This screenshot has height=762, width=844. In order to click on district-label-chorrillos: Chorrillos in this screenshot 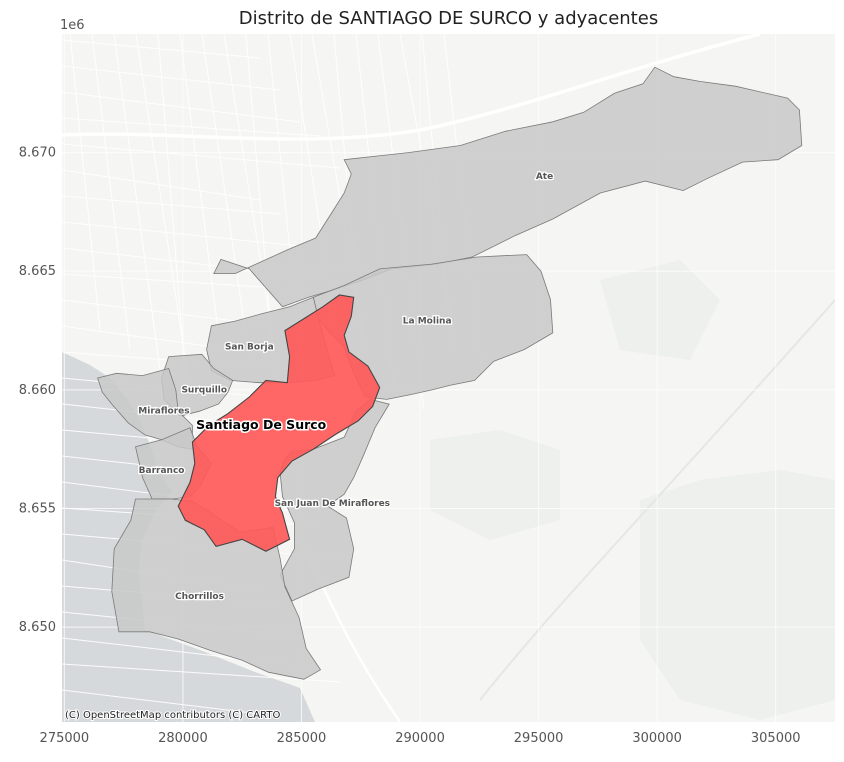, I will do `click(199, 597)`.